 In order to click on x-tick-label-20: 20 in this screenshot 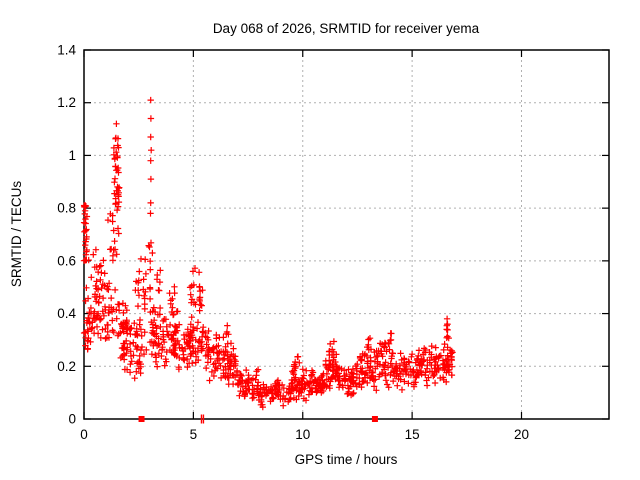, I will do `click(521, 434)`.